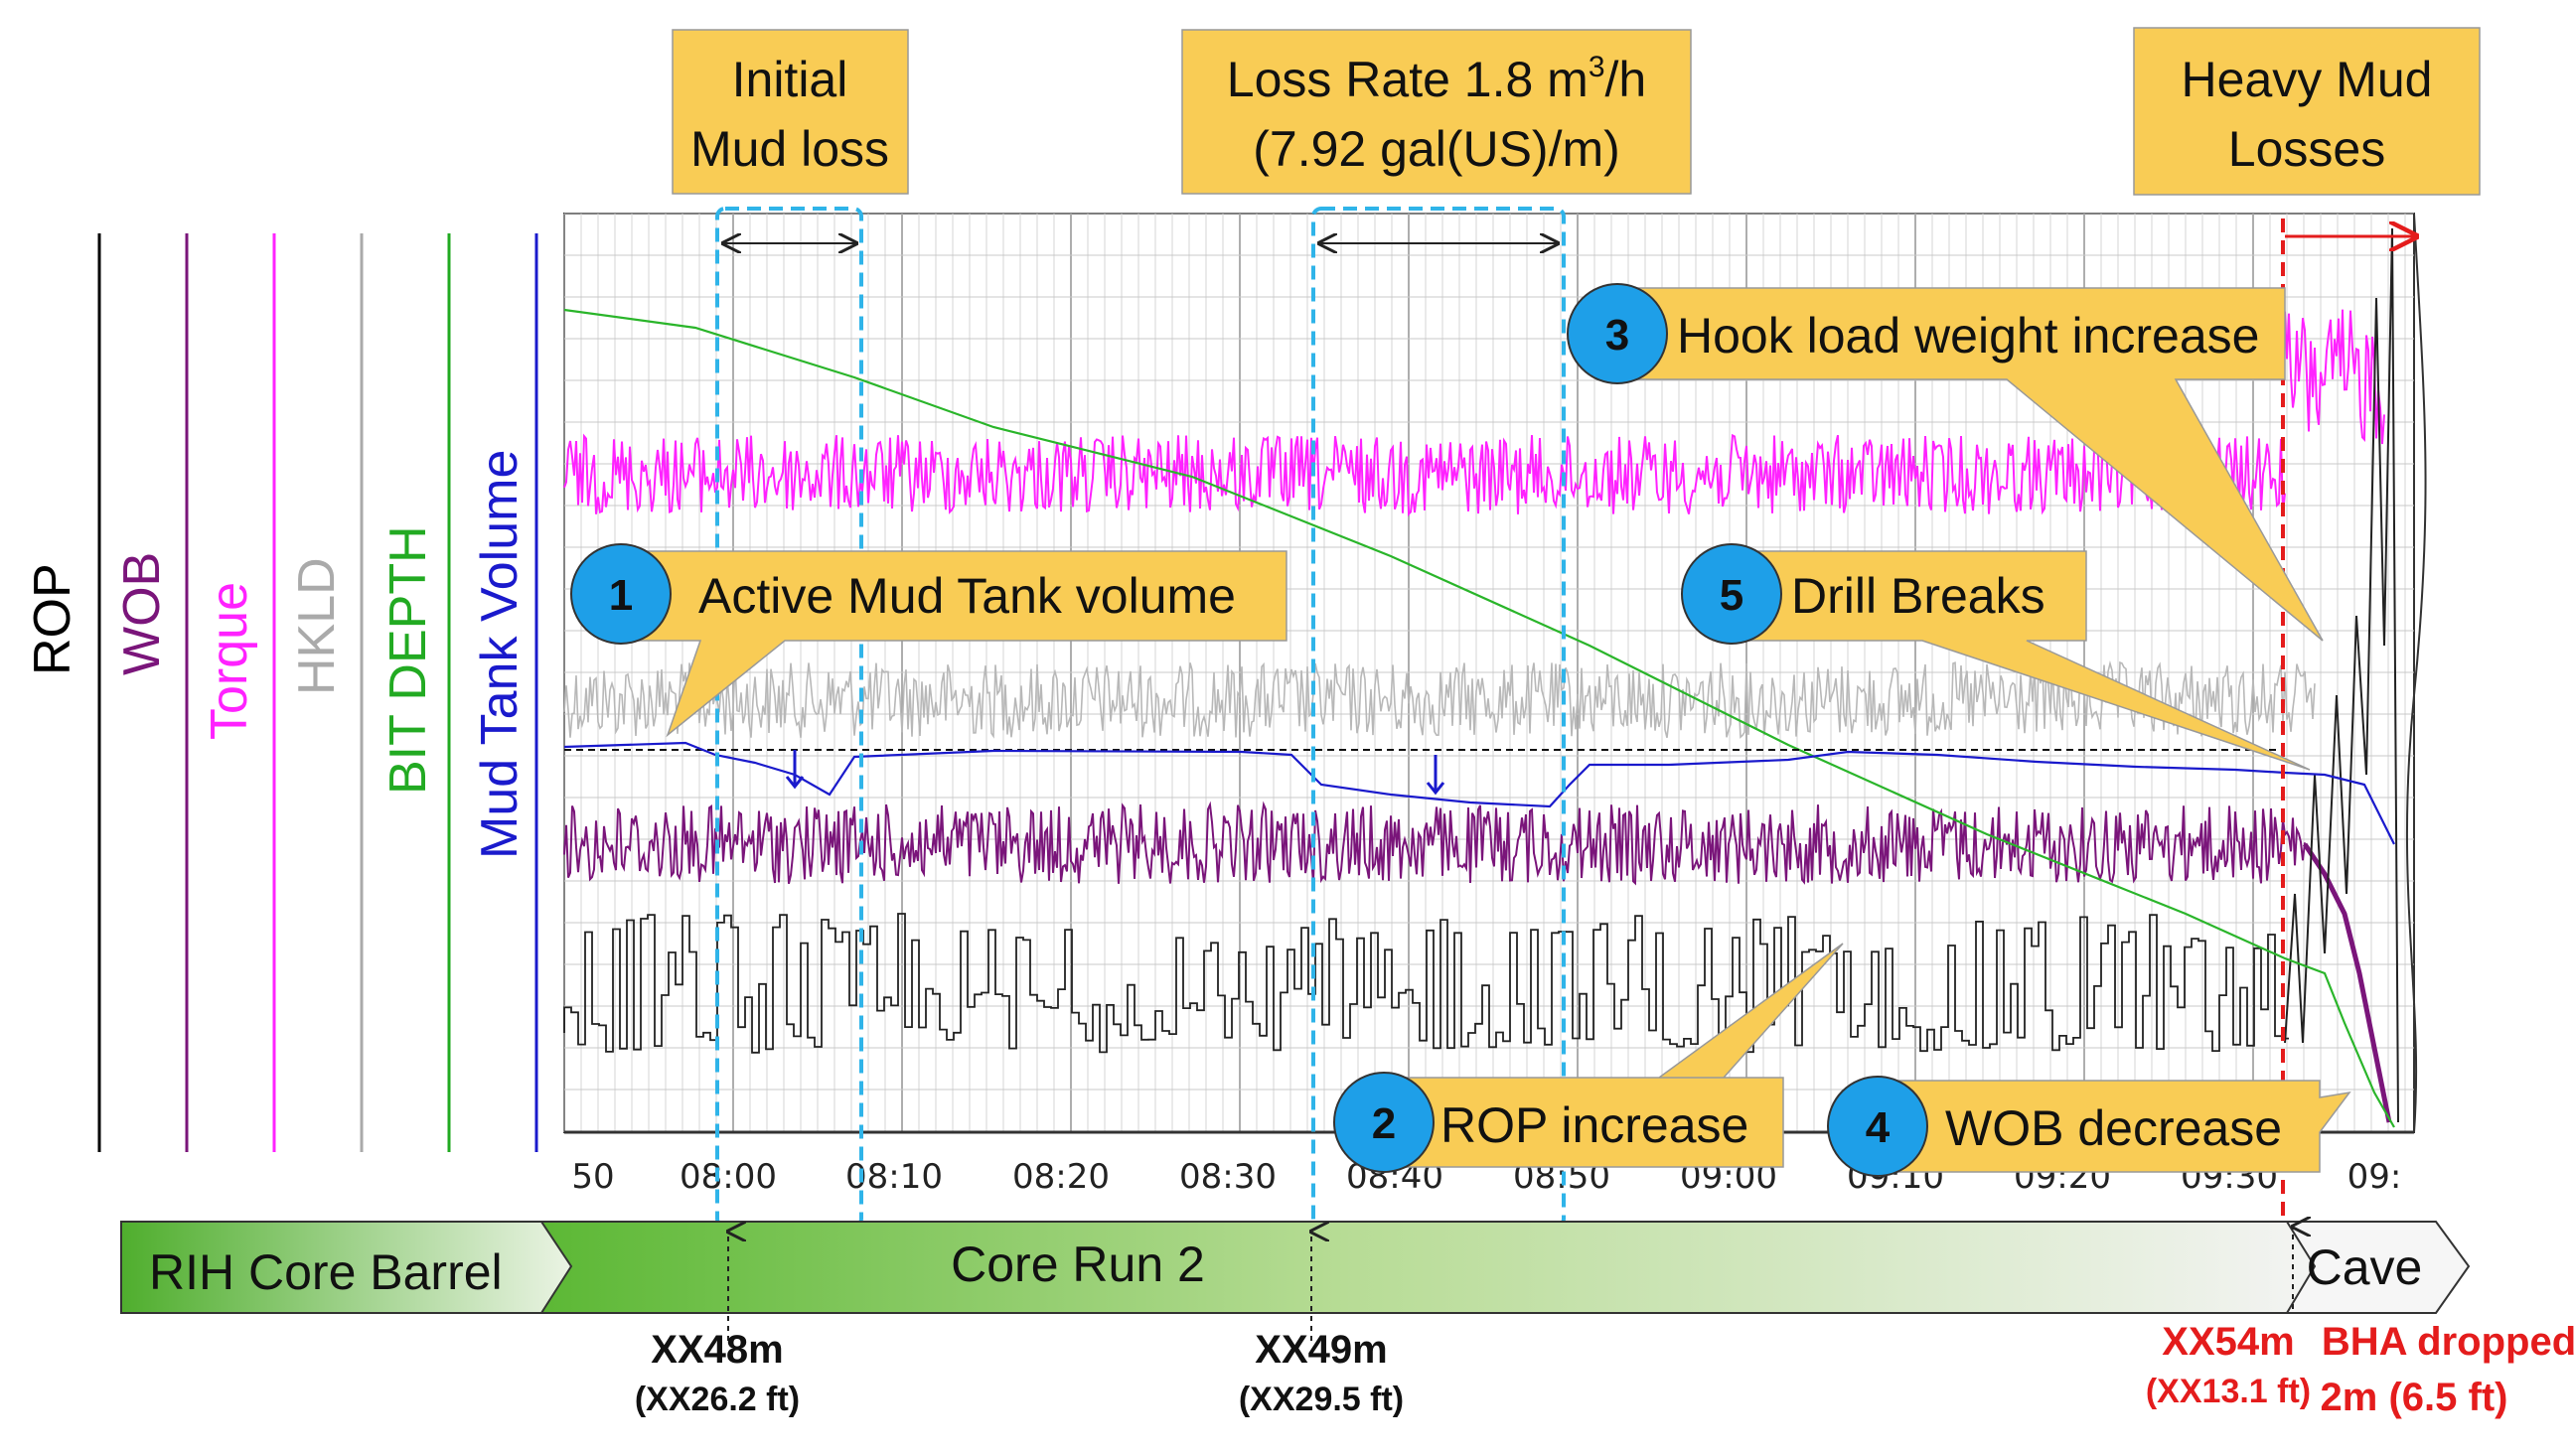 This screenshot has width=2574, height=1456. I want to click on callout-1-label: Active Mud Tank volume, so click(967, 596).